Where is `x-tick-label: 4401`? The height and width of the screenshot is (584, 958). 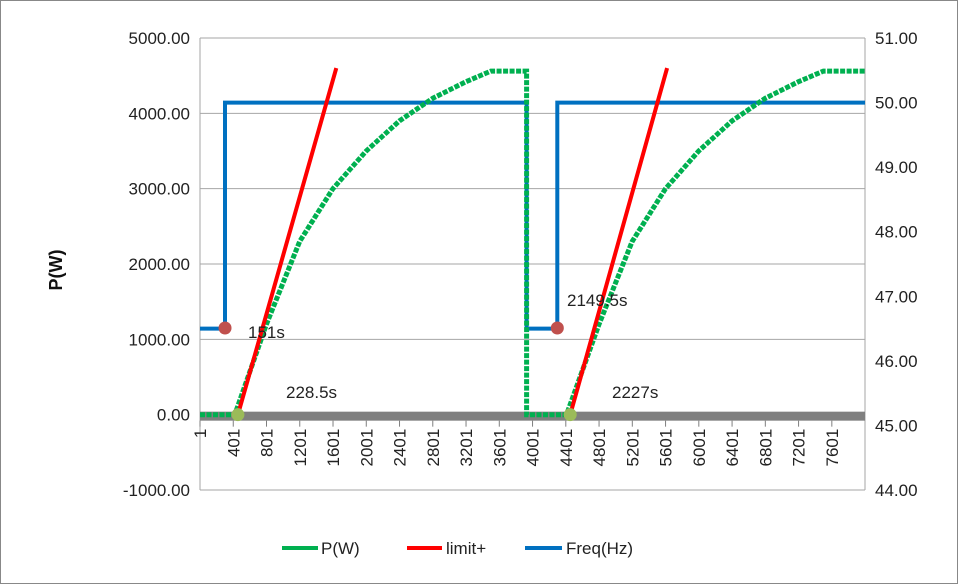 x-tick-label: 4401 is located at coordinates (566, 448).